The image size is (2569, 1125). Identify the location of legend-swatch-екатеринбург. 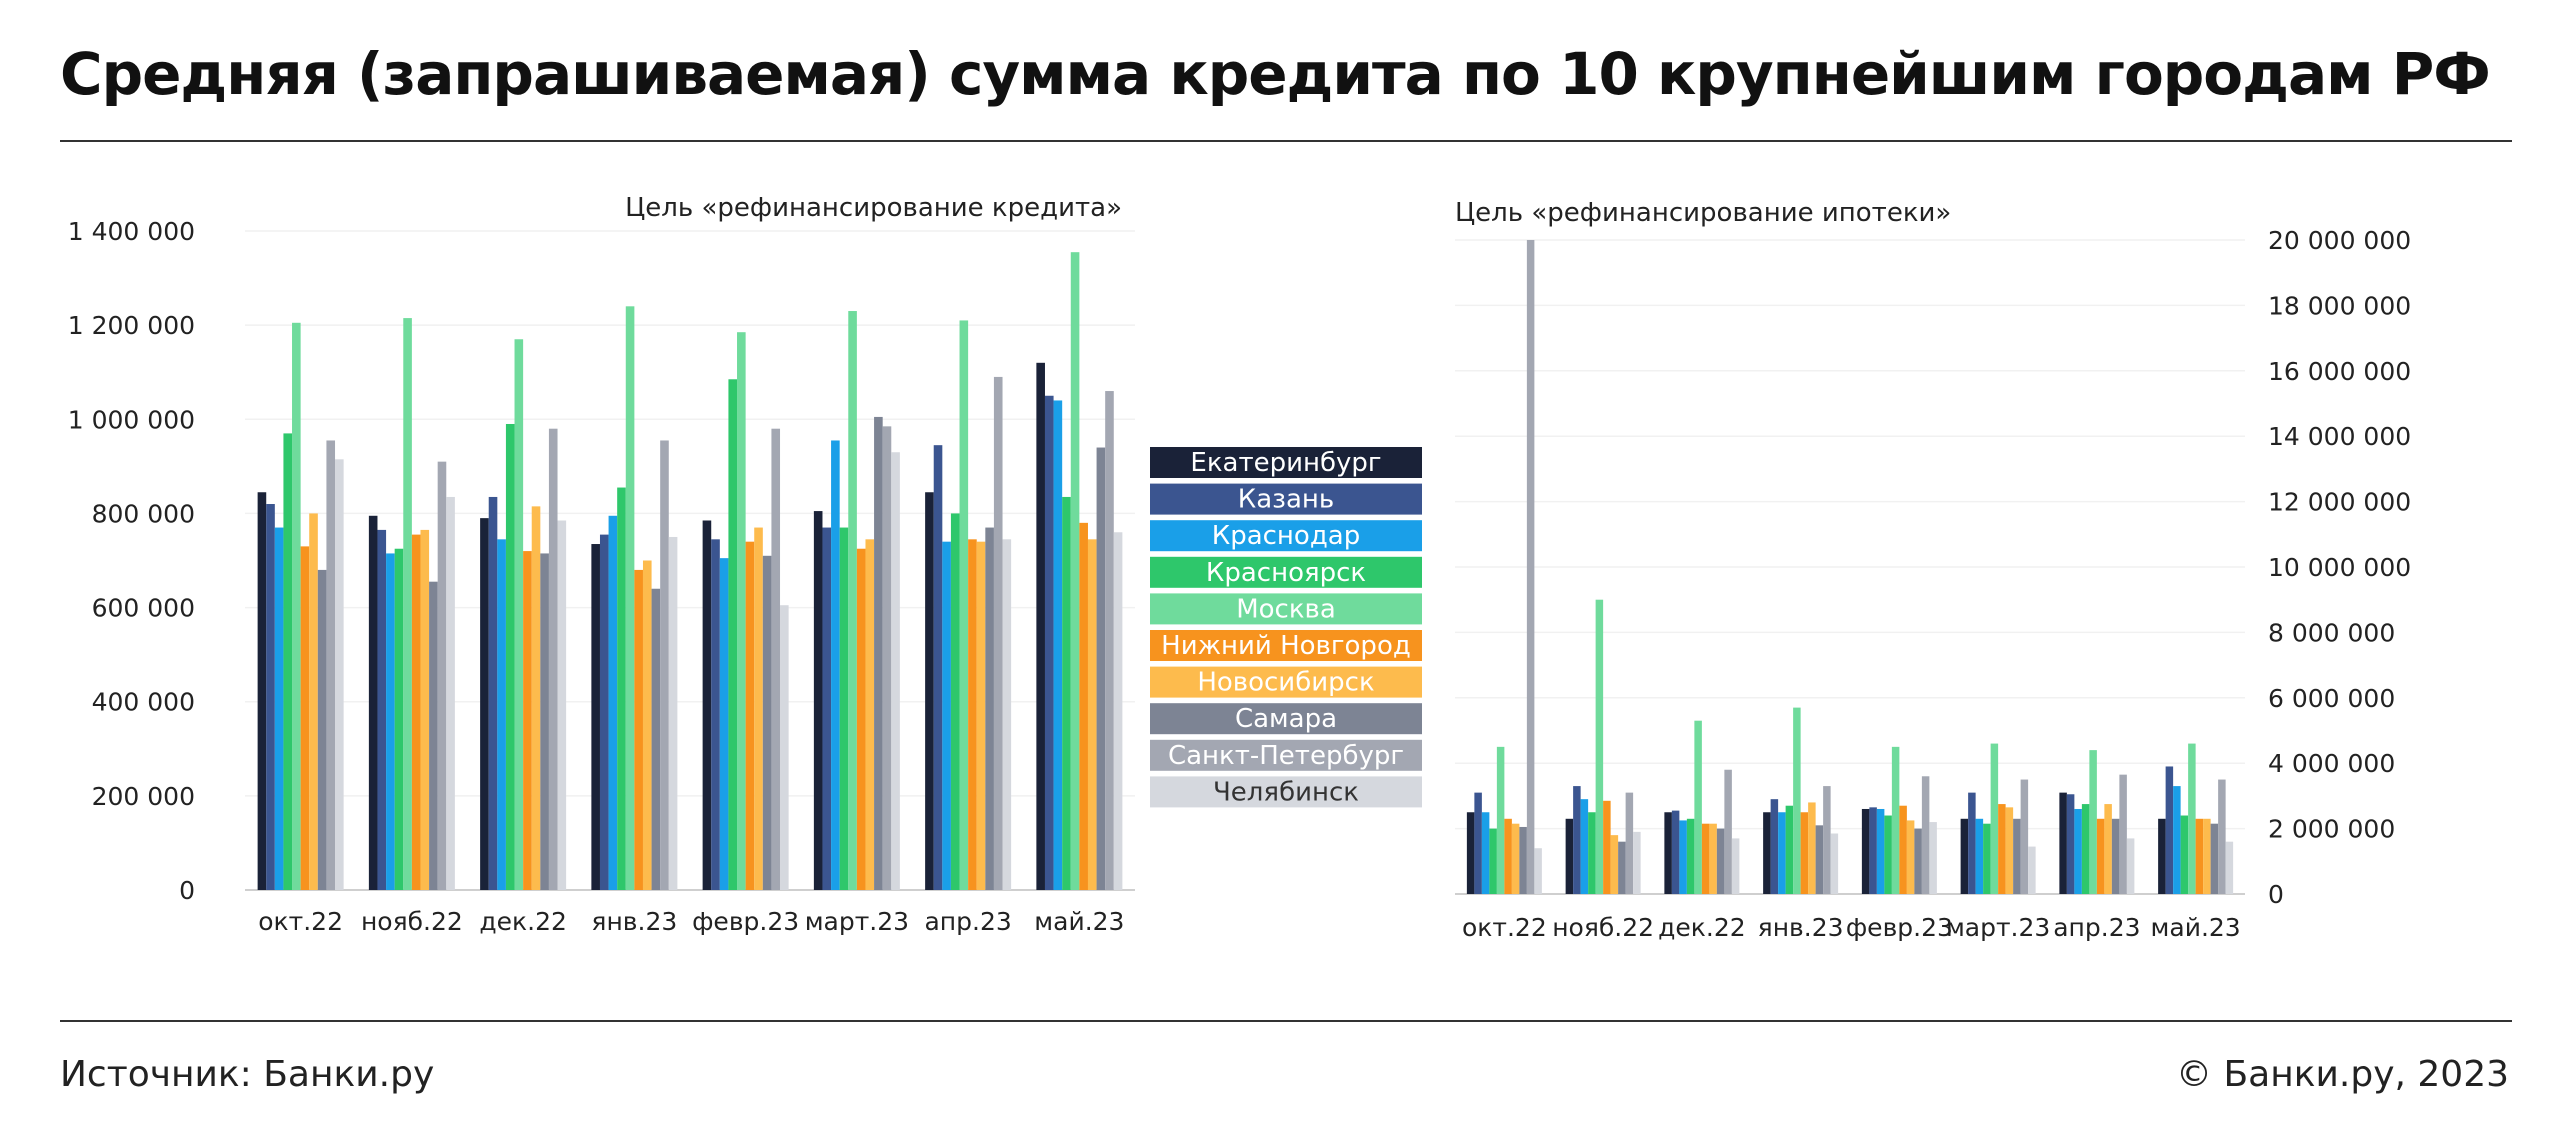
(1286, 462).